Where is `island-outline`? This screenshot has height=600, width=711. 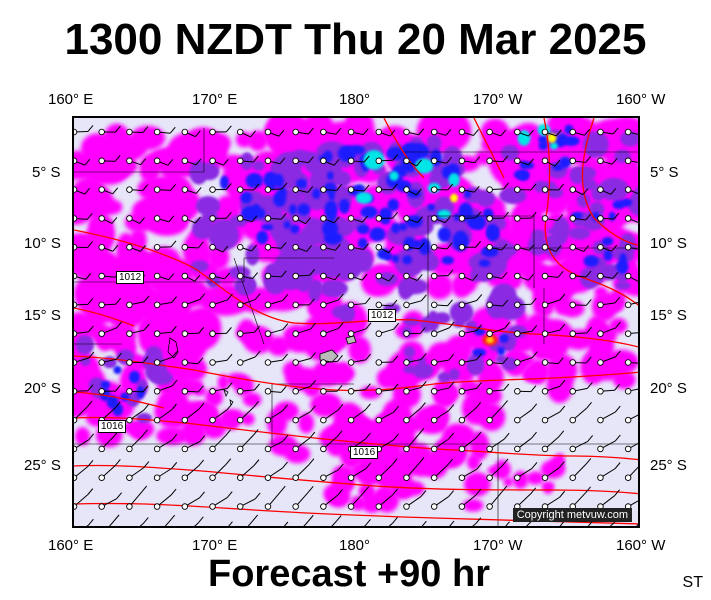 island-outline is located at coordinates (228, 398).